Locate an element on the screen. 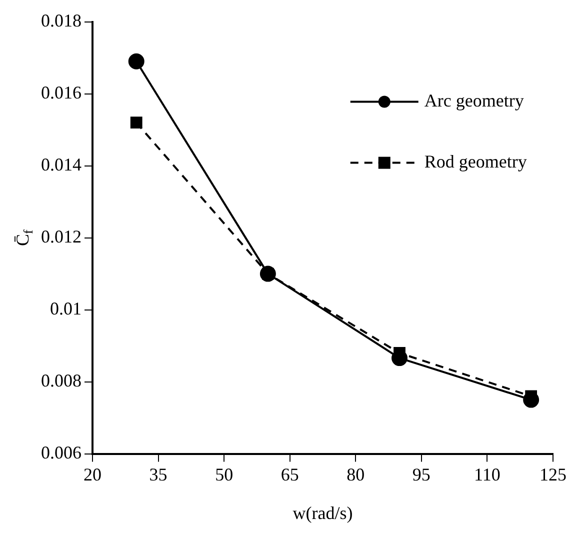 Image resolution: width=581 pixels, height=542 pixels. x-tick-label: 125 is located at coordinates (553, 474).